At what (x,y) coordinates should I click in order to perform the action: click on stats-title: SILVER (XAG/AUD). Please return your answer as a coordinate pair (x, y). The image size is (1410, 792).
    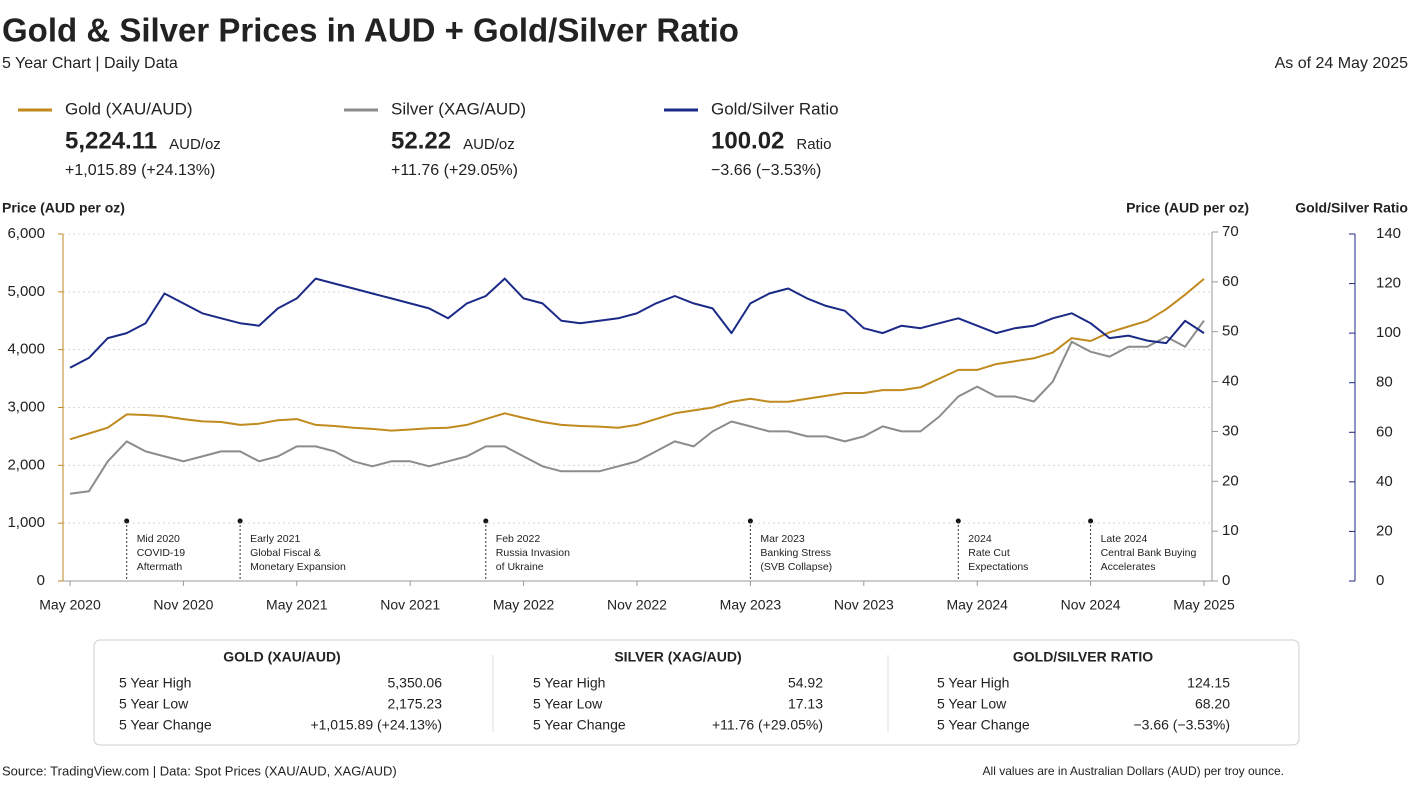
    Looking at the image, I should click on (677, 657).